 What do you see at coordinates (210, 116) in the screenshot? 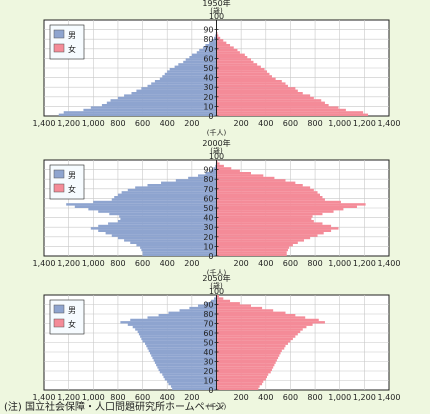
I see `age-tick-label: 0` at bounding box center [210, 116].